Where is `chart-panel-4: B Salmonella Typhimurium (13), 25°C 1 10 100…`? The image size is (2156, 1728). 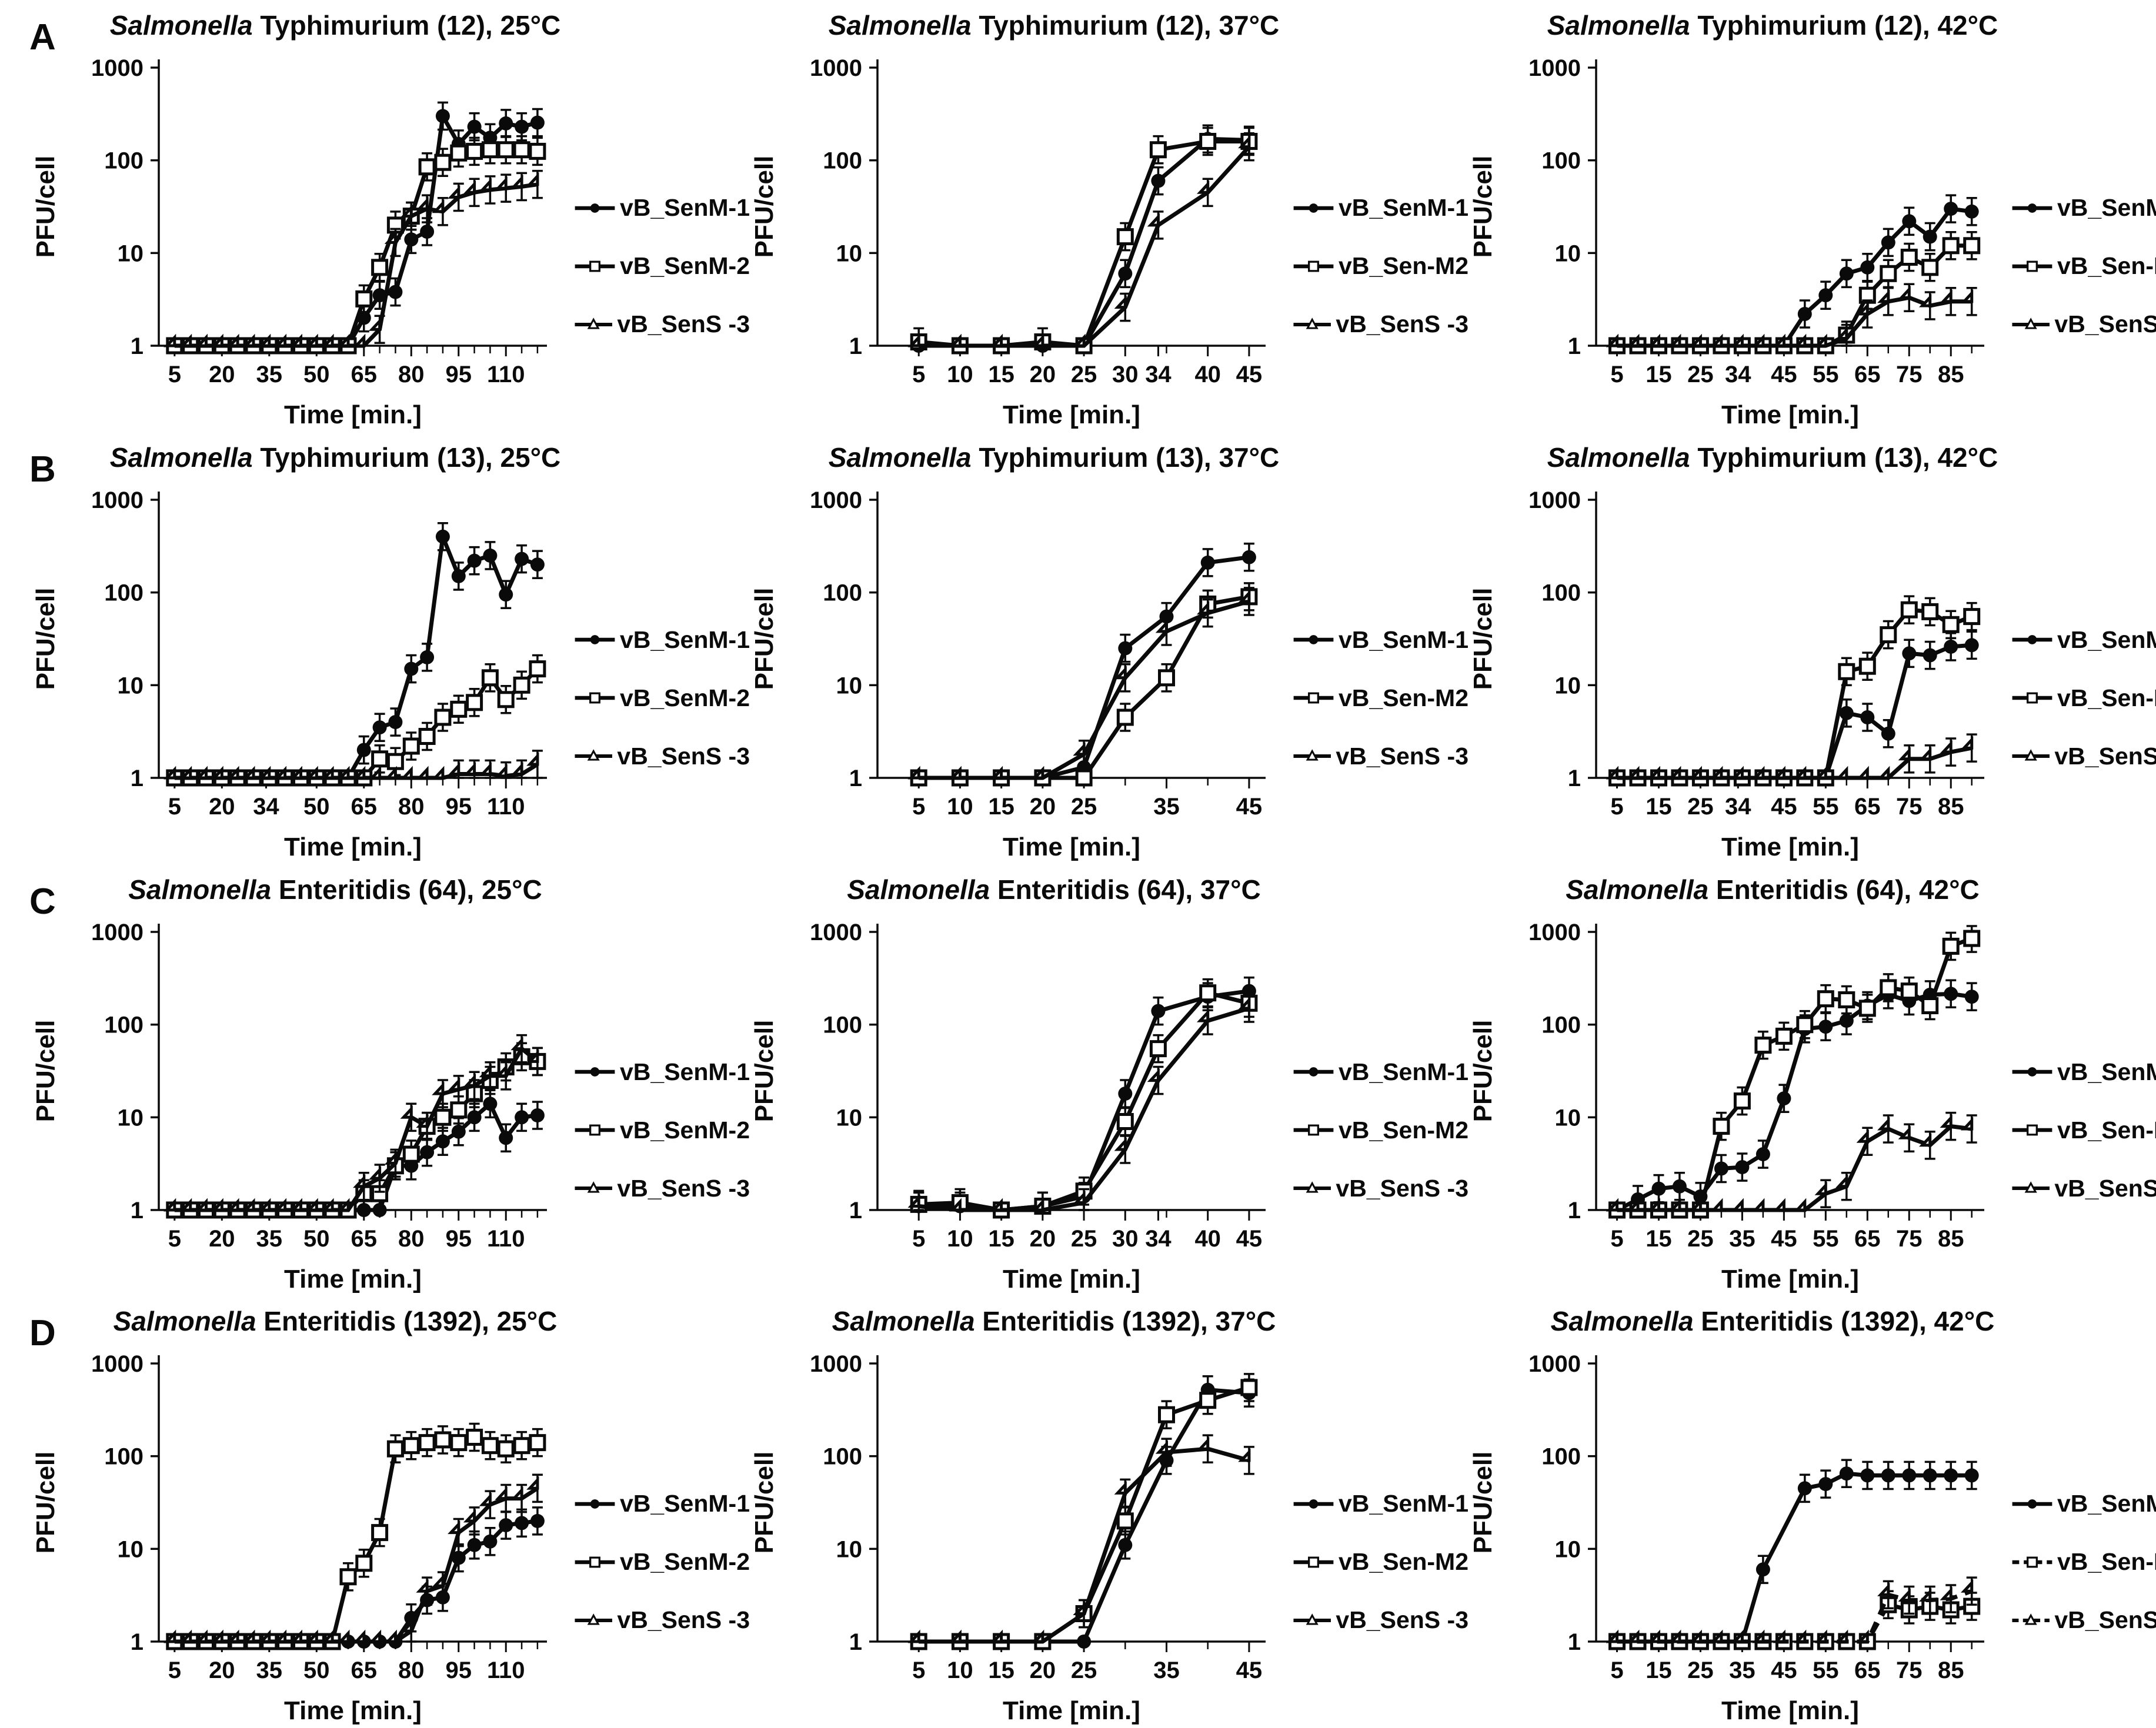
chart-panel-4: B Salmonella Typhimurium (13), 25°C 1 10 100… is located at coordinates (375, 648).